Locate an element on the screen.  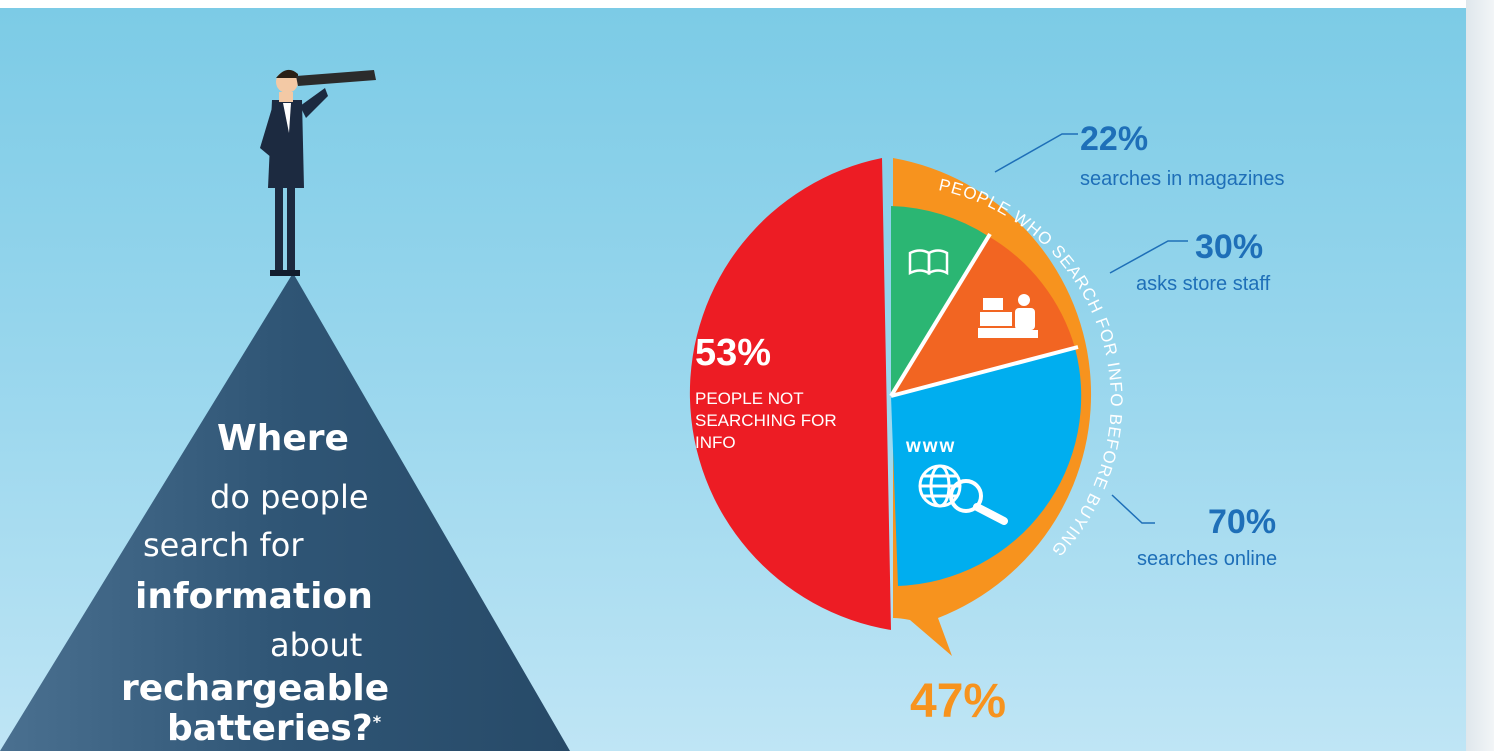
segment-online is located at coordinates (986, 467).